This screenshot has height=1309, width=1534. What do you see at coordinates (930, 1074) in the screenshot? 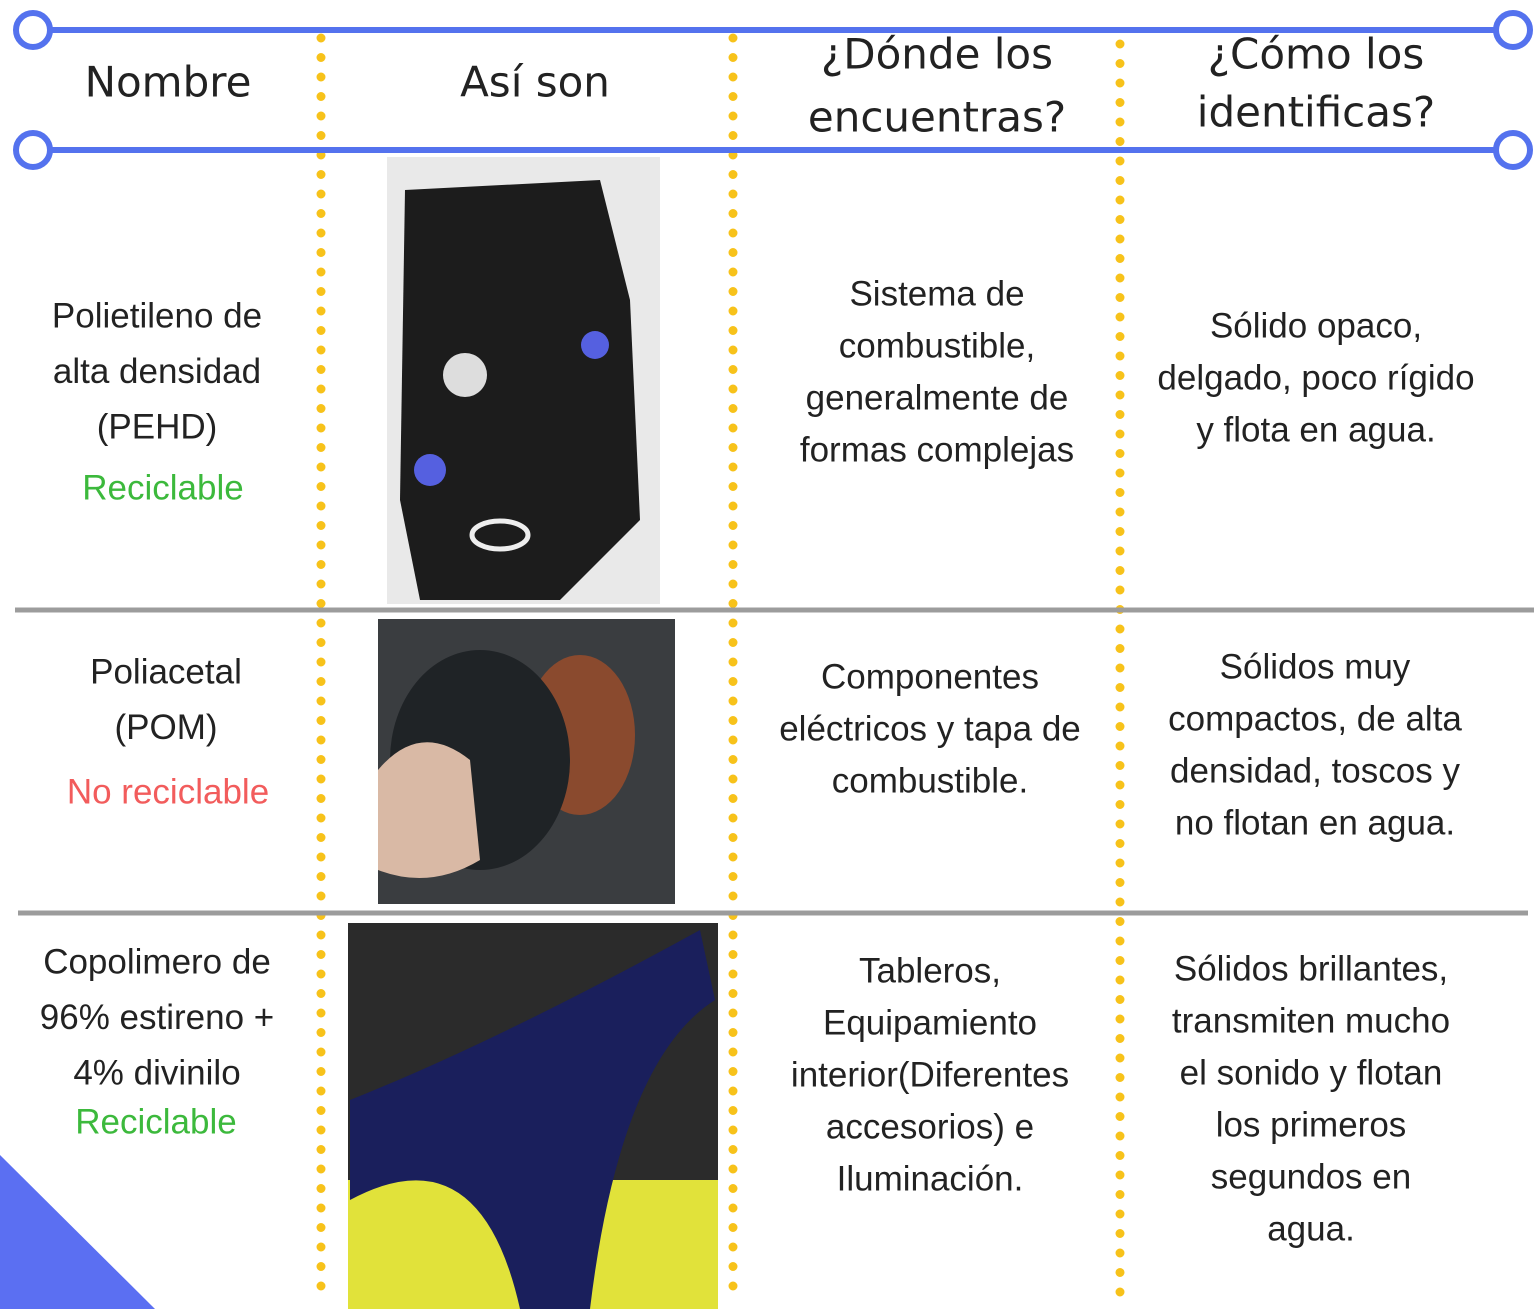
I see `location-text: interior(Diferentes` at bounding box center [930, 1074].